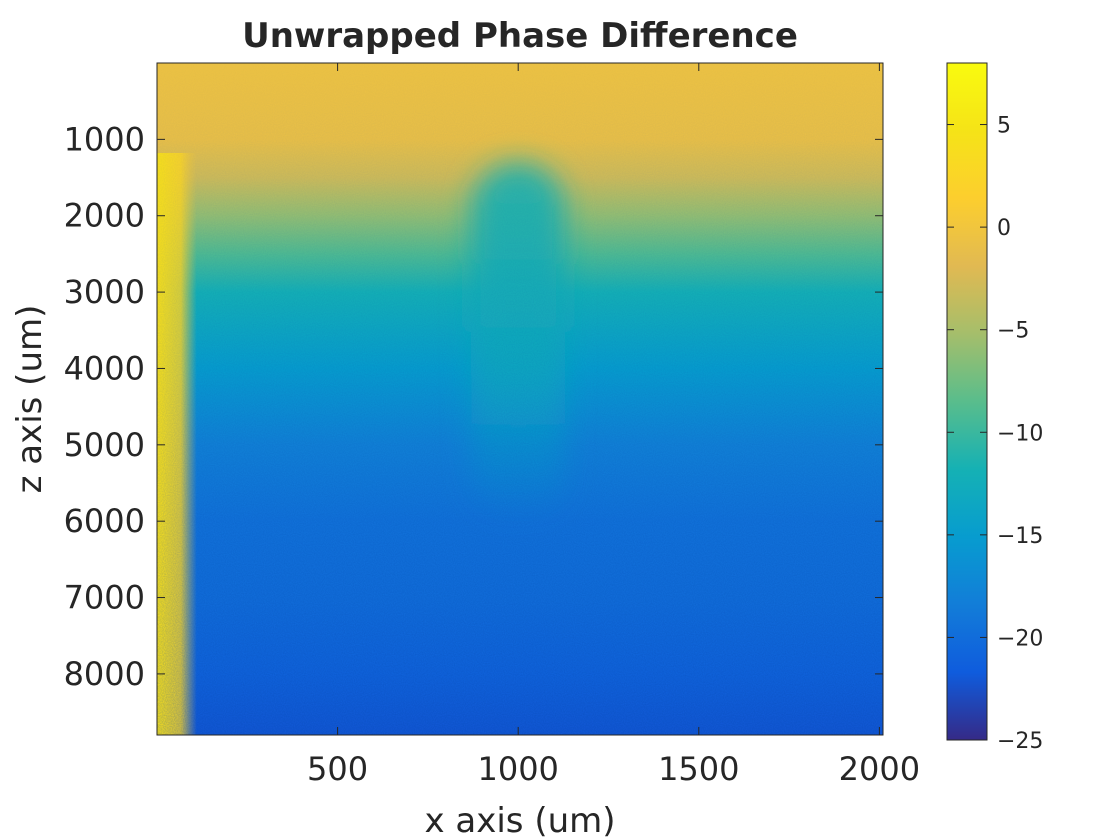 The height and width of the screenshot is (840, 1120). I want to click on colorbar-tick-label: −15, so click(1020, 536).